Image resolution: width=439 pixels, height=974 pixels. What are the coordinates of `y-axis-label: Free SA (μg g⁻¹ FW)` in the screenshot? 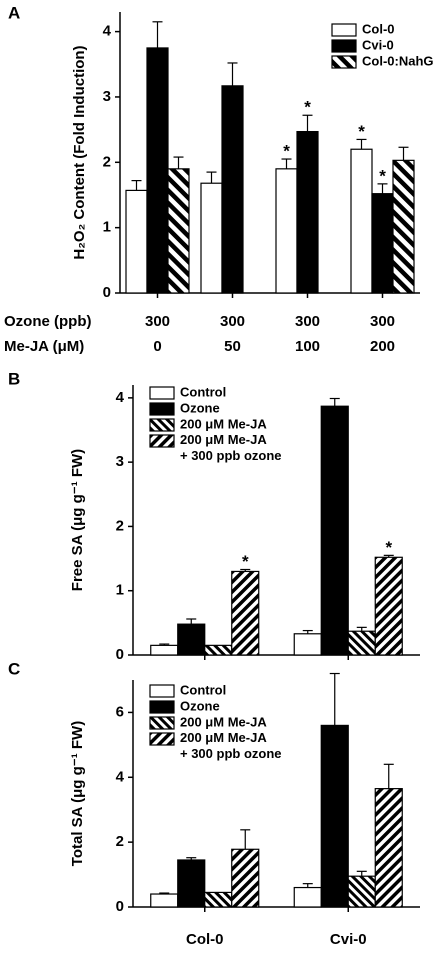 It's located at (77, 520).